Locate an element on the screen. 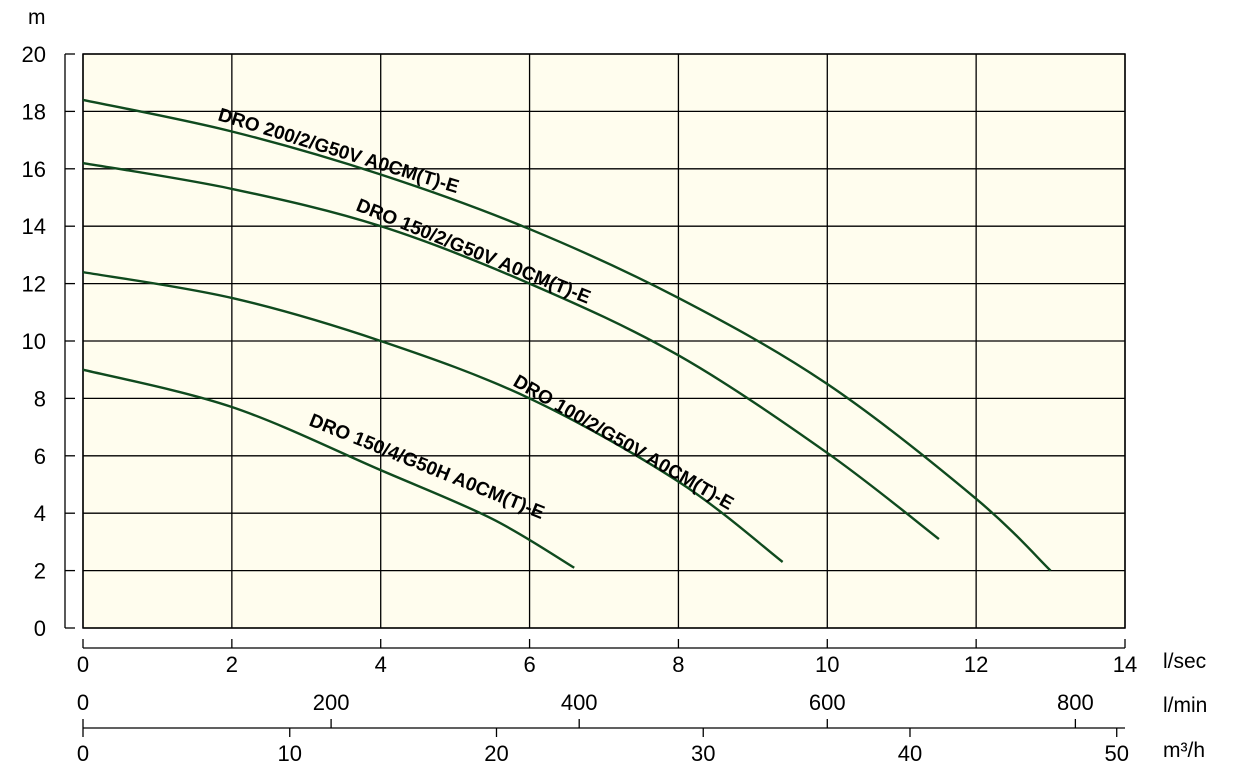 The width and height of the screenshot is (1249, 767). x-tick-label: 800 is located at coordinates (1075, 702).